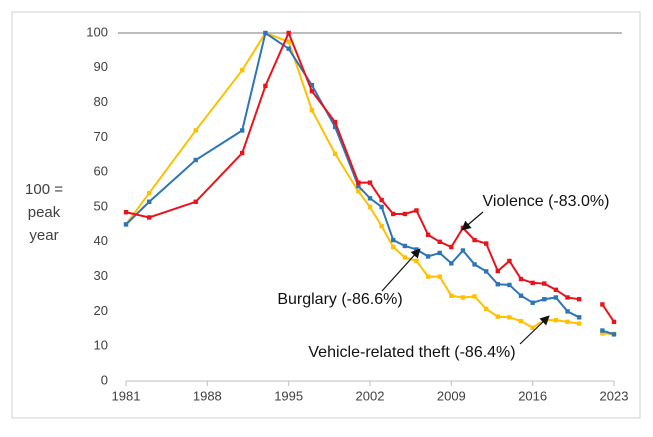  I want to click on y-tick-label: 70, so click(101, 136).